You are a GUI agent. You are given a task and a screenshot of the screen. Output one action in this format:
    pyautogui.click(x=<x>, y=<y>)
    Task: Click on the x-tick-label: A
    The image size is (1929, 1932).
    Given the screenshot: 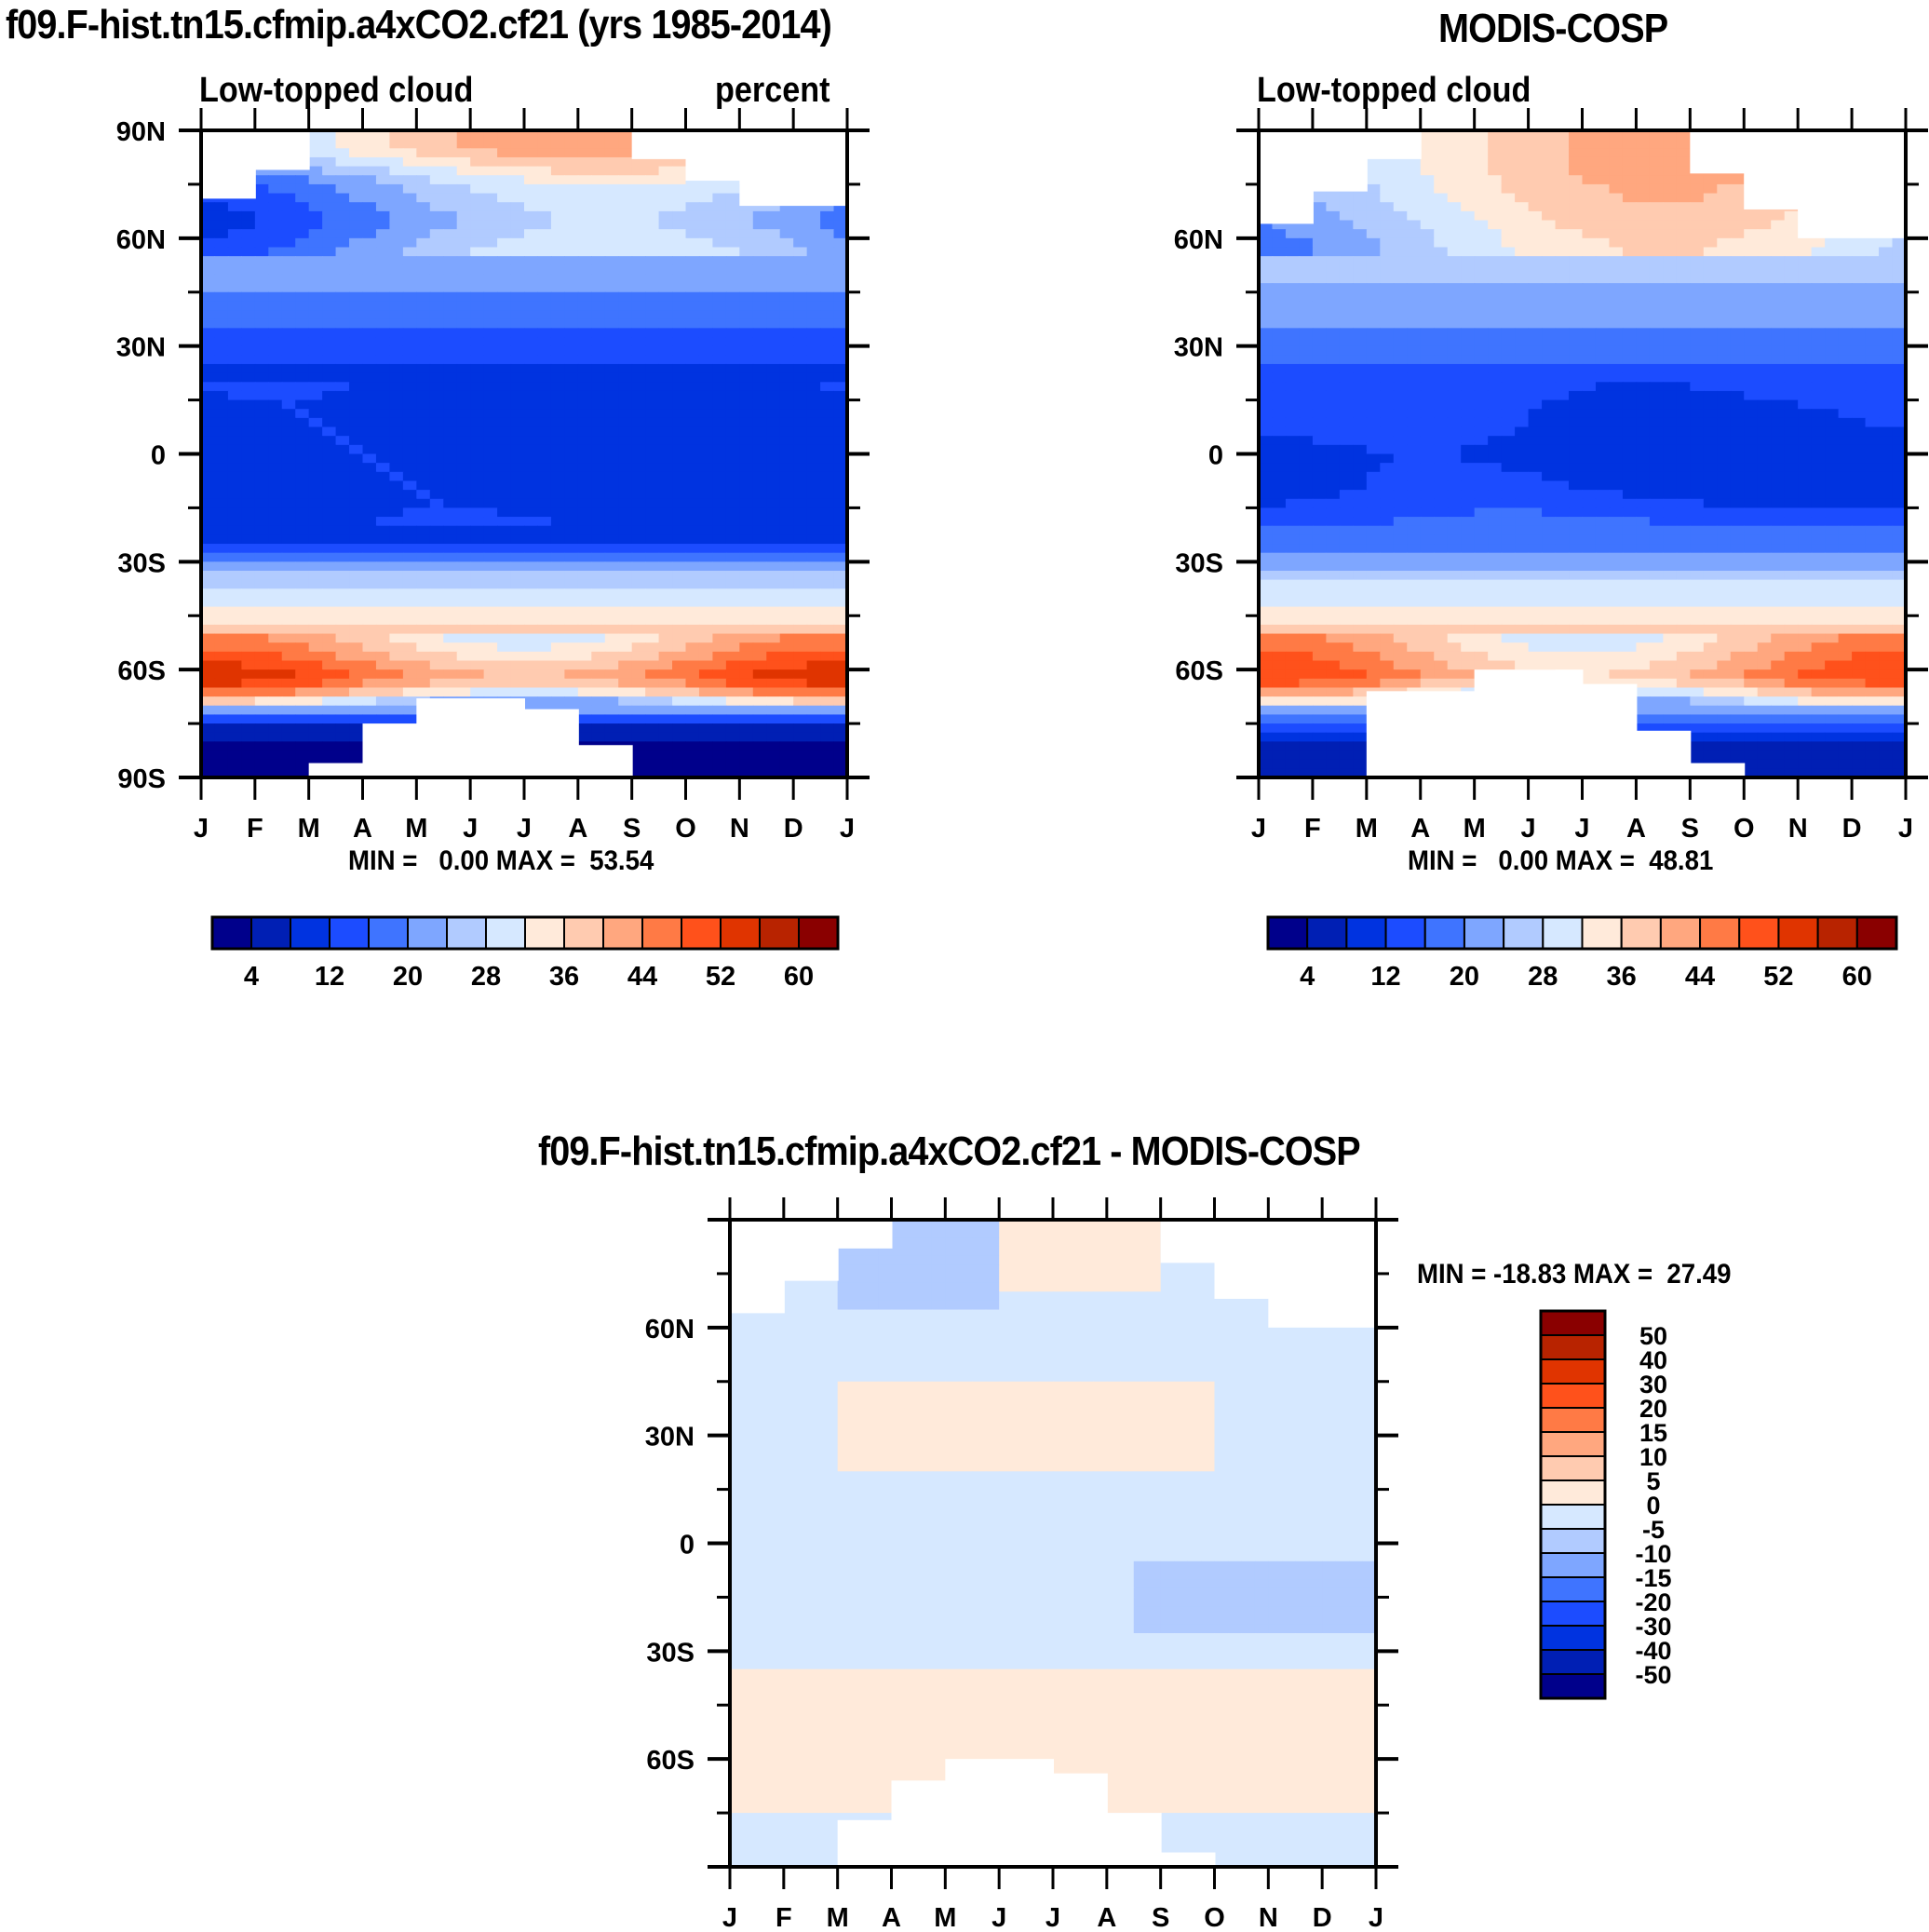 What is the action you would take?
    pyautogui.click(x=577, y=829)
    